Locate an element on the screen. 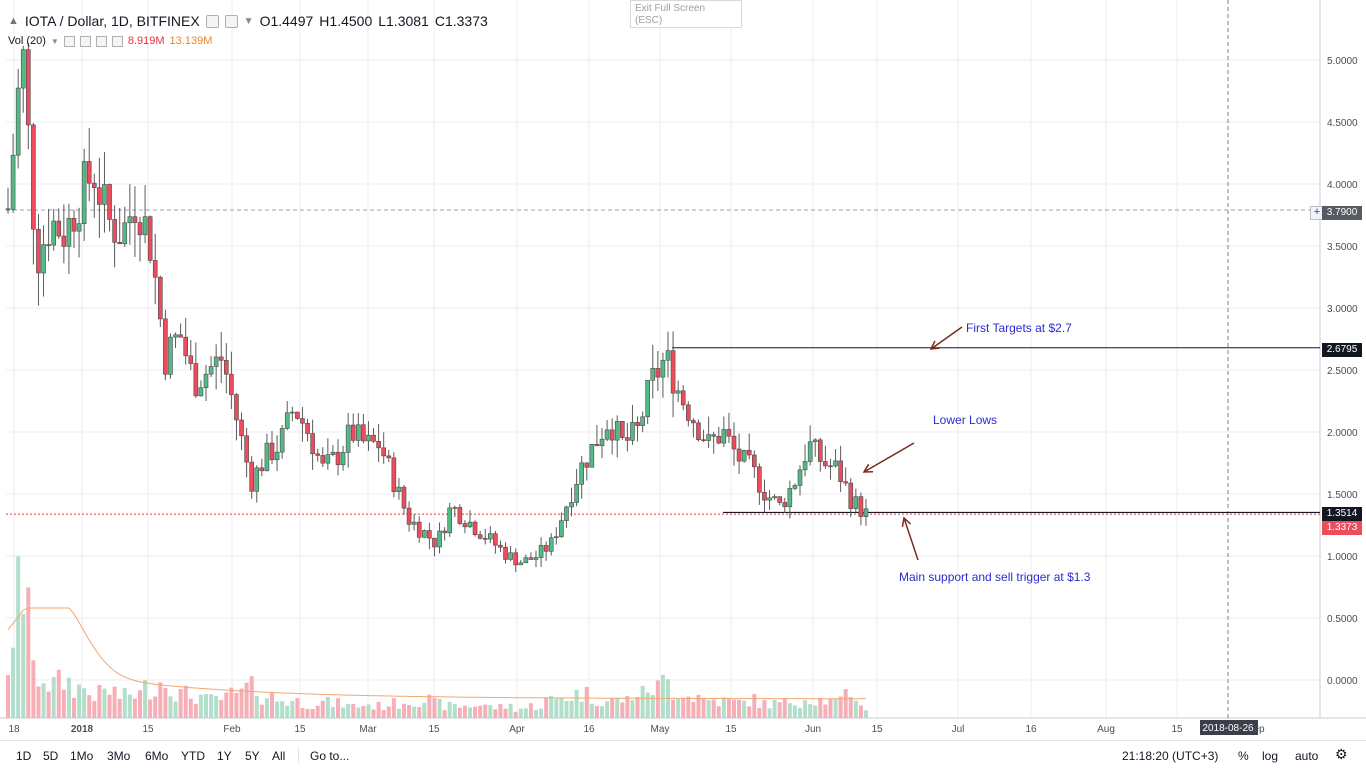  annotation-lower-lows: Lower Lows is located at coordinates (965, 420).